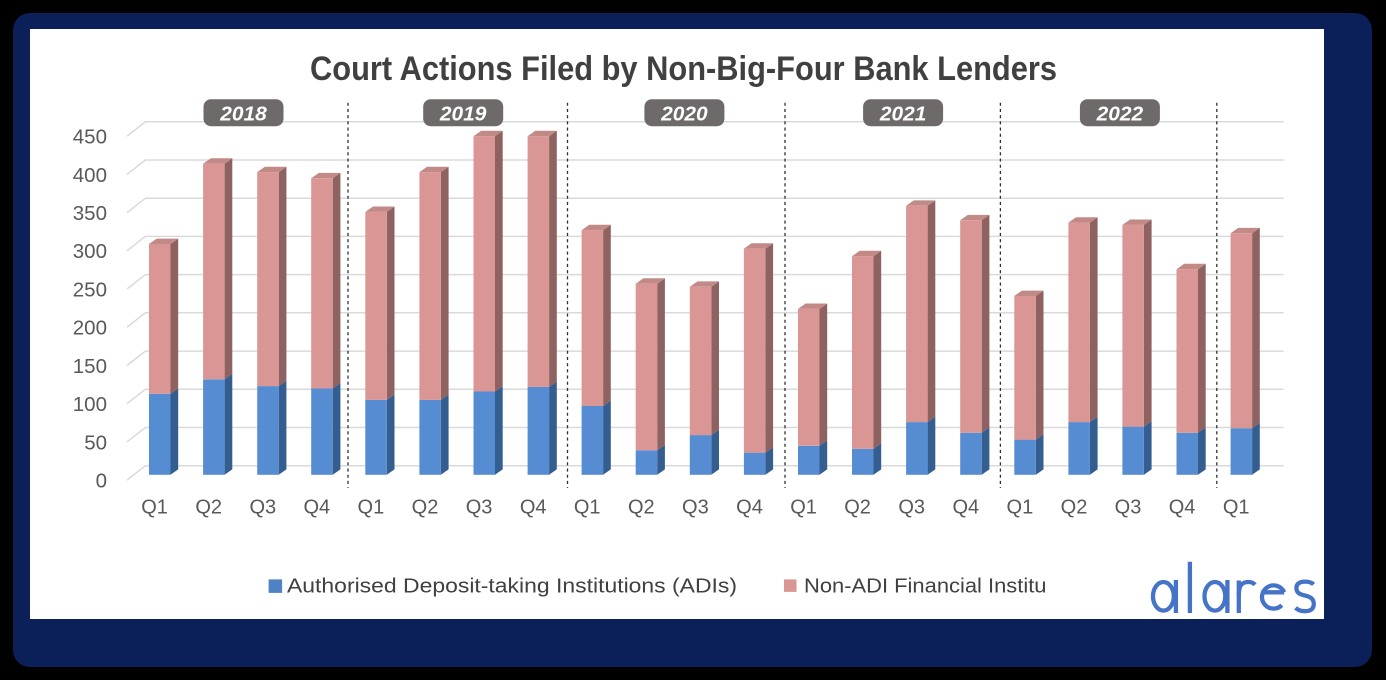 The height and width of the screenshot is (680, 1386). Describe the element at coordinates (463, 114) in the screenshot. I see `svg-text: 2019` at that location.